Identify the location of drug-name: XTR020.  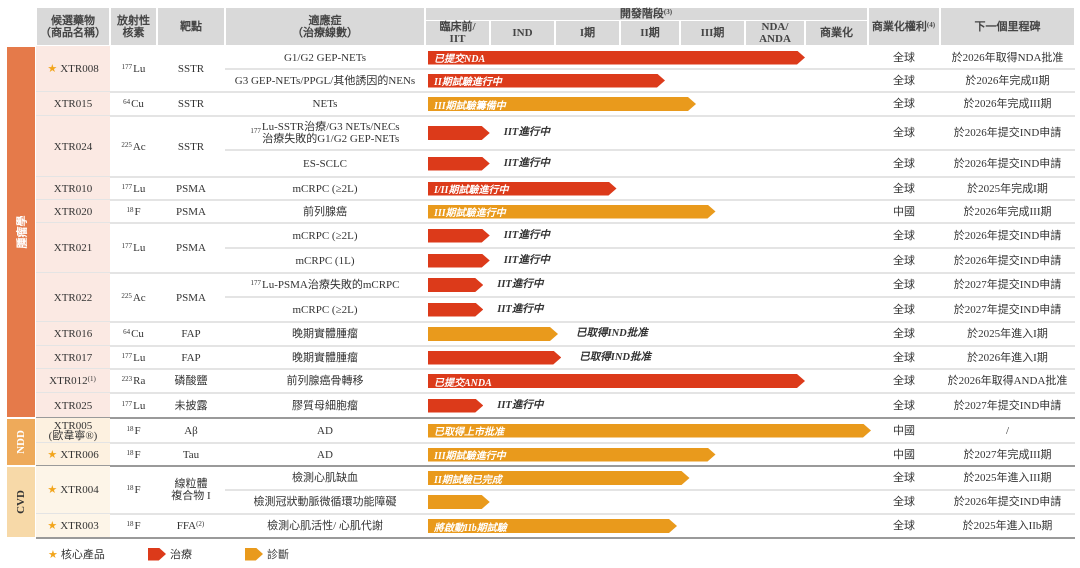
(73, 211).